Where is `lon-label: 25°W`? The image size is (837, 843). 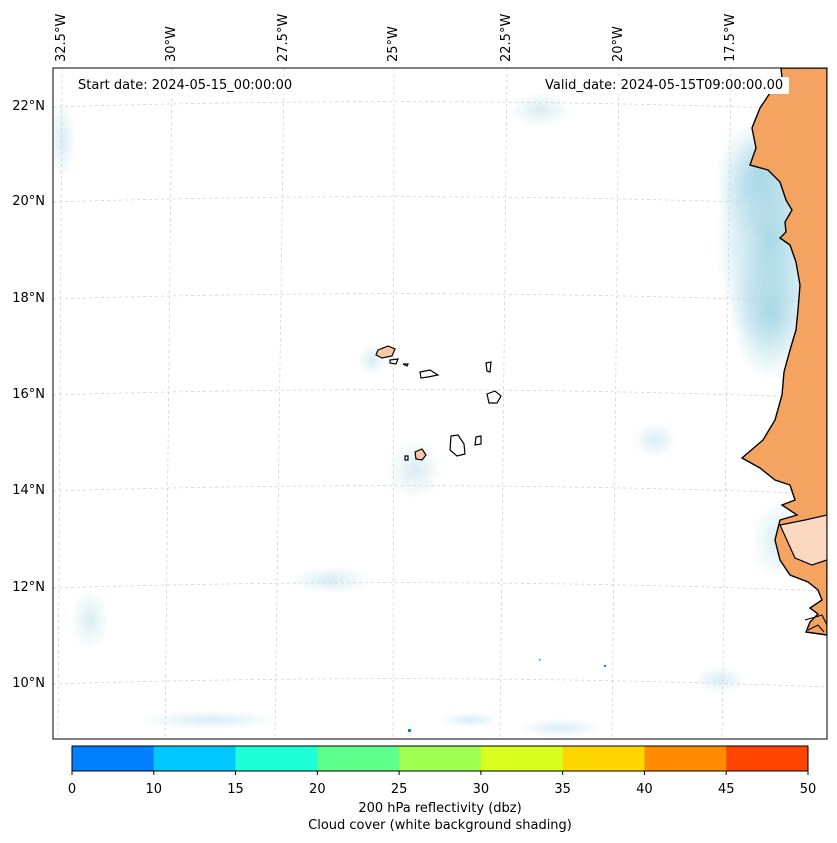
lon-label: 25°W is located at coordinates (393, 44).